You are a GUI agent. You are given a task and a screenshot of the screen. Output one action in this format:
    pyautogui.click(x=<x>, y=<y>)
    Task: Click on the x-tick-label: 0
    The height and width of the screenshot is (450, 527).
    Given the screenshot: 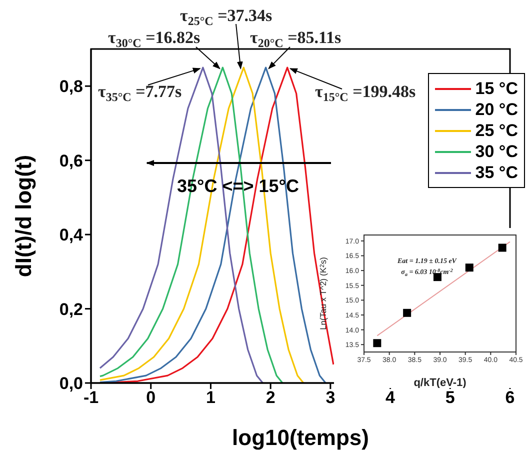 What is the action you would take?
    pyautogui.click(x=151, y=398)
    